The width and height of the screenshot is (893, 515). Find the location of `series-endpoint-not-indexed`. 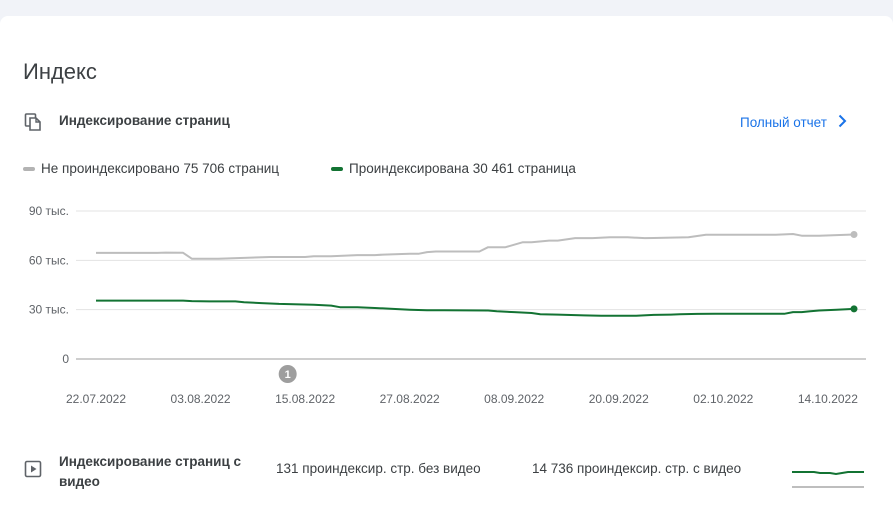

series-endpoint-not-indexed is located at coordinates (854, 235).